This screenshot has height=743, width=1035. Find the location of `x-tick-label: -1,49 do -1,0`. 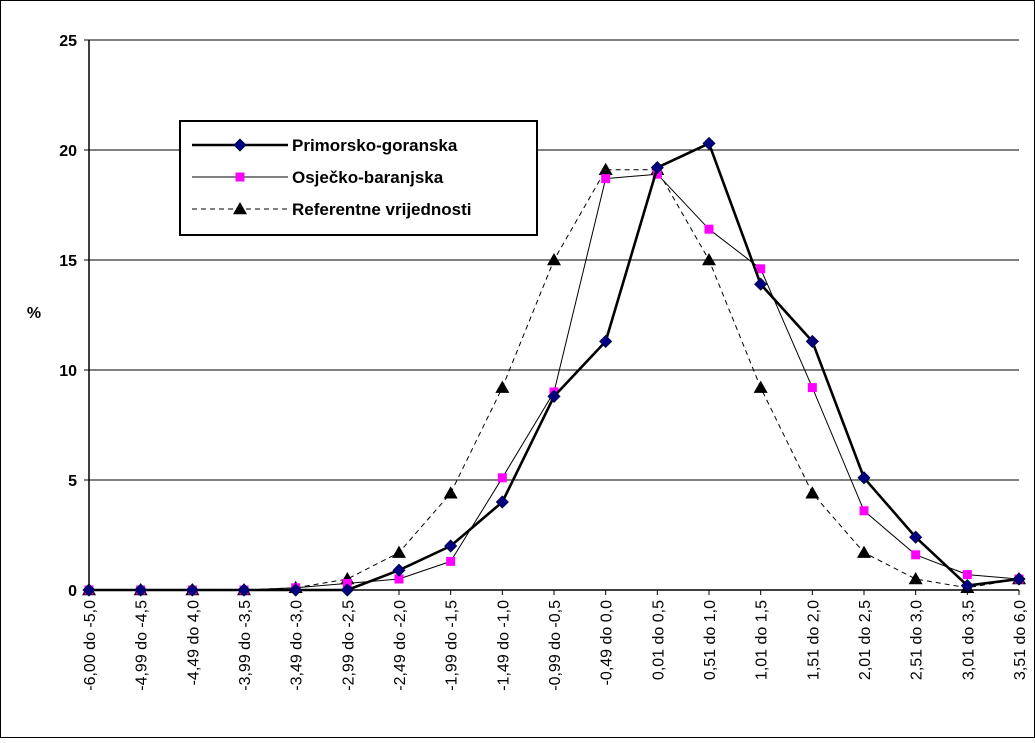

x-tick-label: -1,49 do -1,0 is located at coordinates (503, 645).